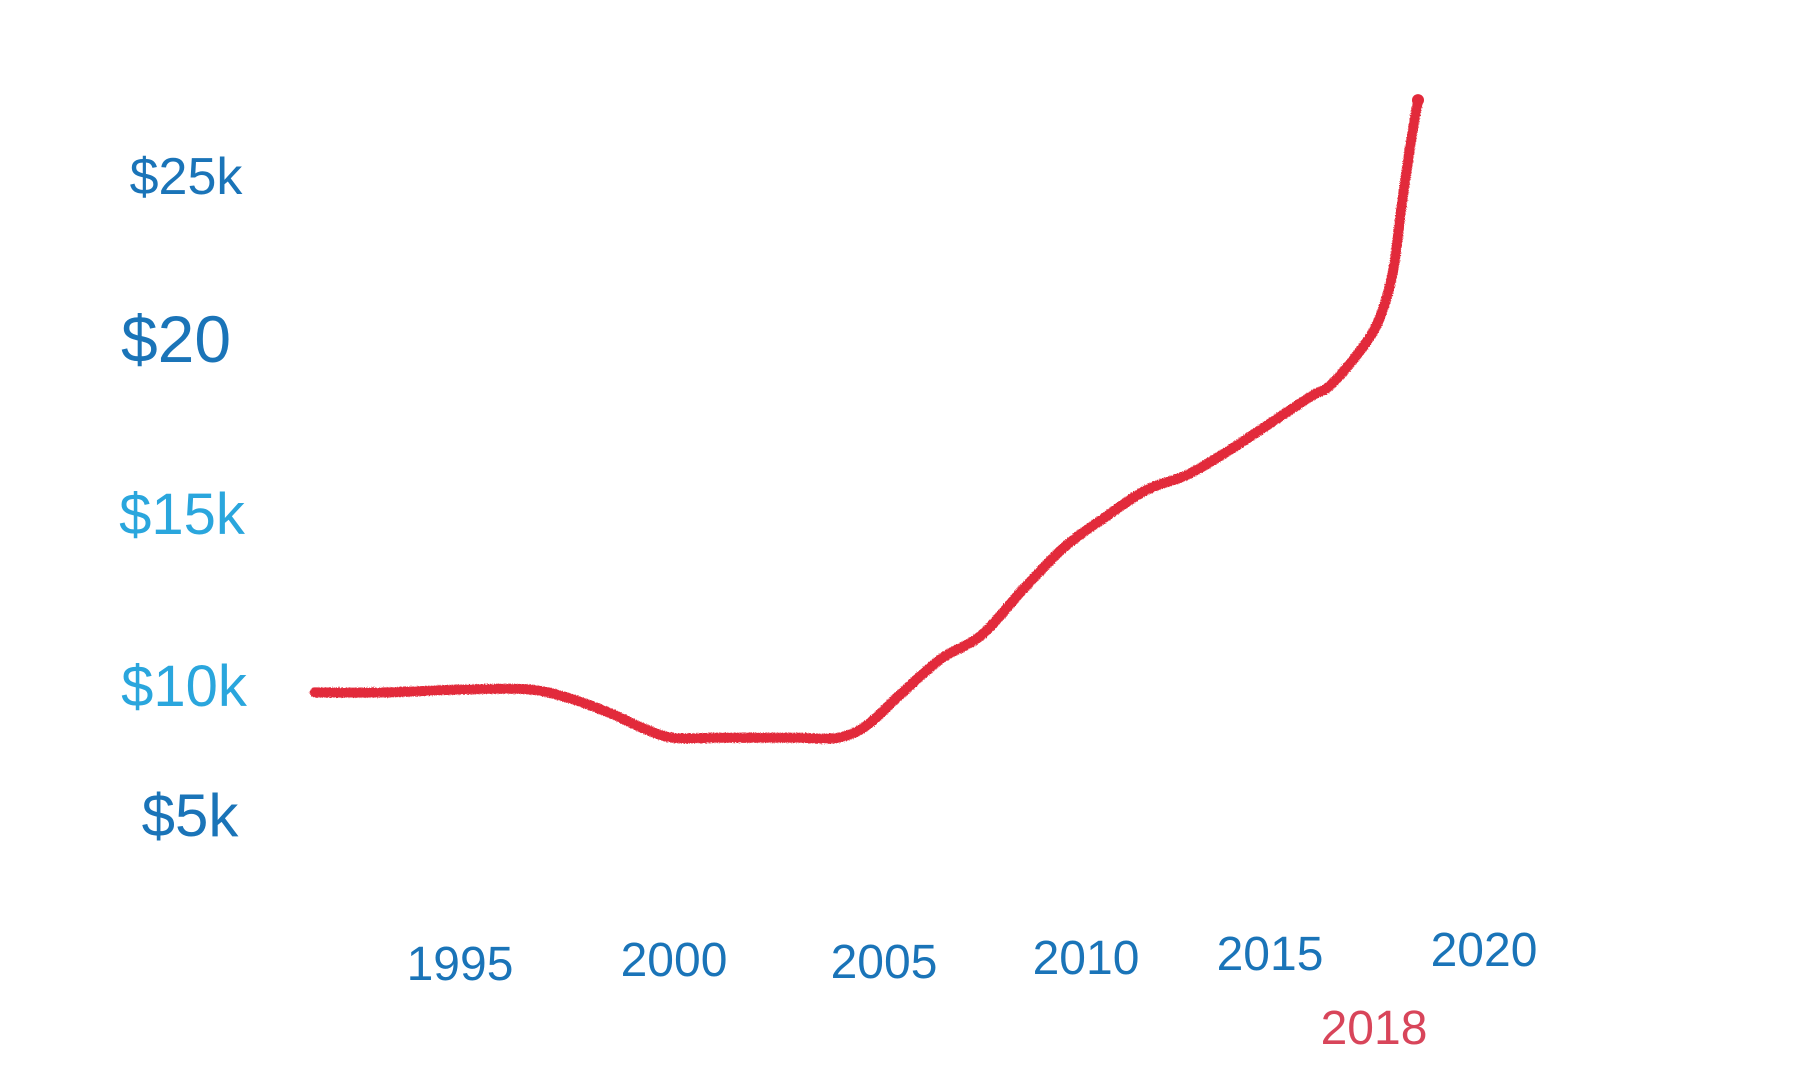 This screenshot has width=1820, height=1092. Describe the element at coordinates (187, 177) in the screenshot. I see `y-tick-label-25k: $25k` at that location.